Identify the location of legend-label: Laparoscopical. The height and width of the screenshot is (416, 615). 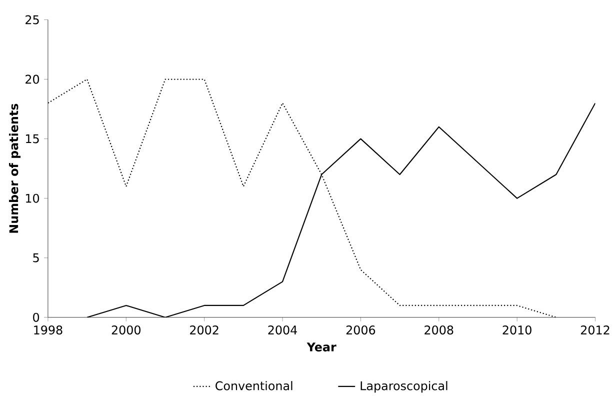
(404, 387).